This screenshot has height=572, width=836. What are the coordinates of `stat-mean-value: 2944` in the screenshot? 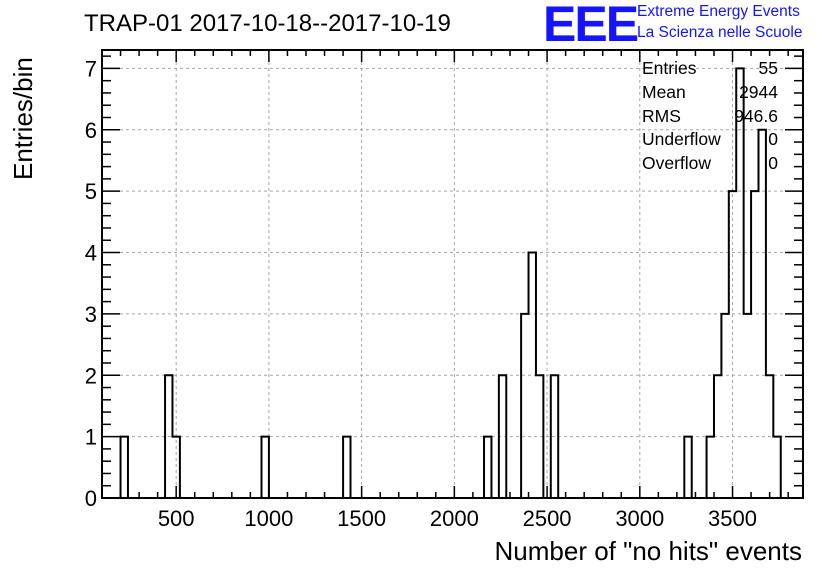 It's located at (758, 91).